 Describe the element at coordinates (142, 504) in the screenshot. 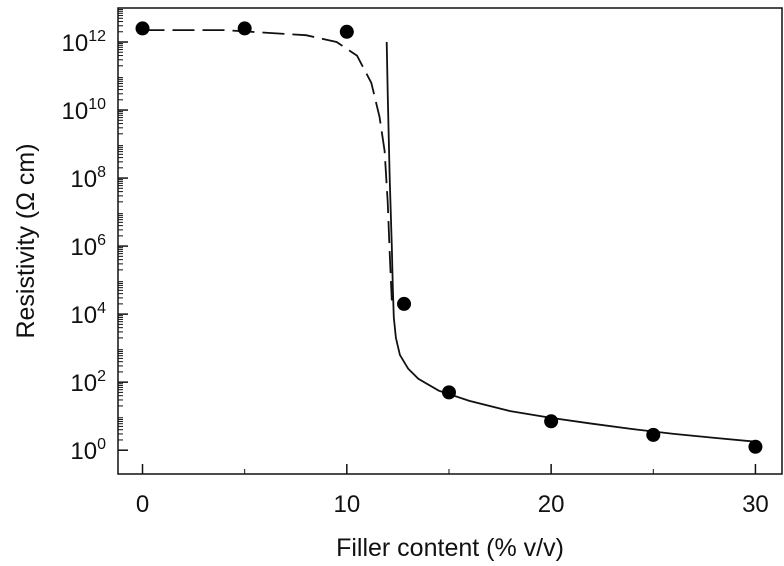

I see `x-tick-label: 0` at that location.